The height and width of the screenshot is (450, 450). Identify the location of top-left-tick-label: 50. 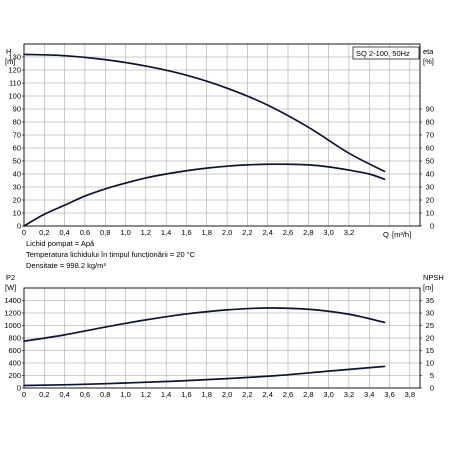
(17, 161).